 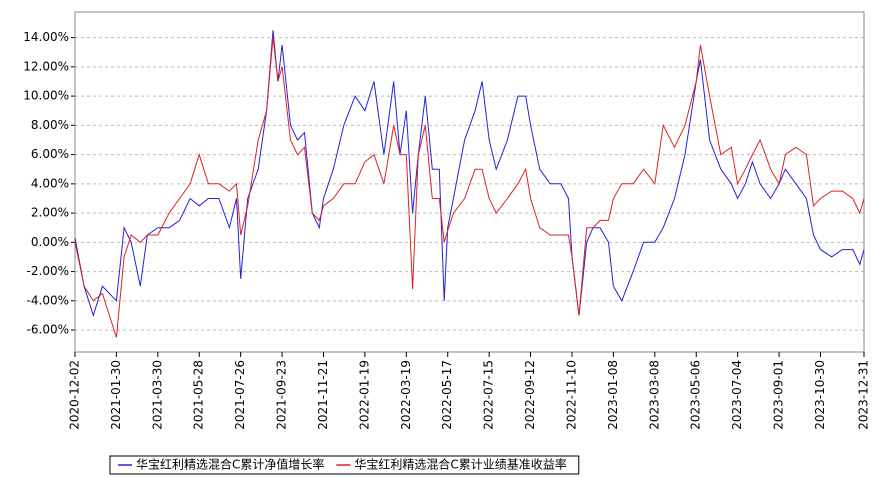 What do you see at coordinates (50, 242) in the screenshot?
I see `y-tick-label: 0.00%` at bounding box center [50, 242].